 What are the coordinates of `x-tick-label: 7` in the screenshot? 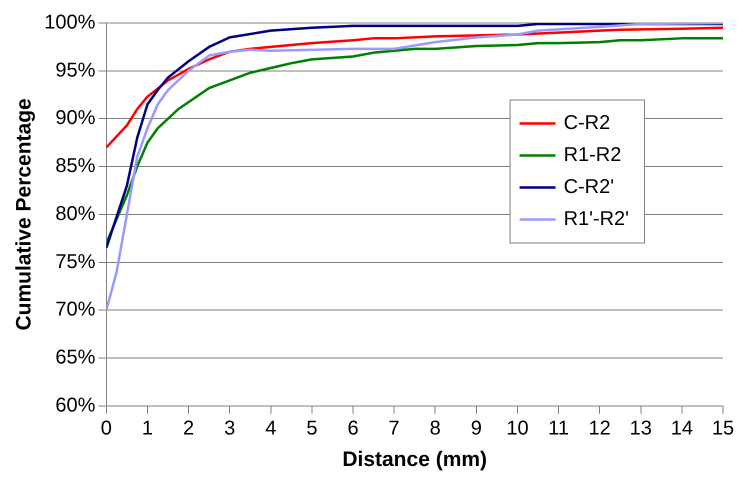 It's located at (394, 428).